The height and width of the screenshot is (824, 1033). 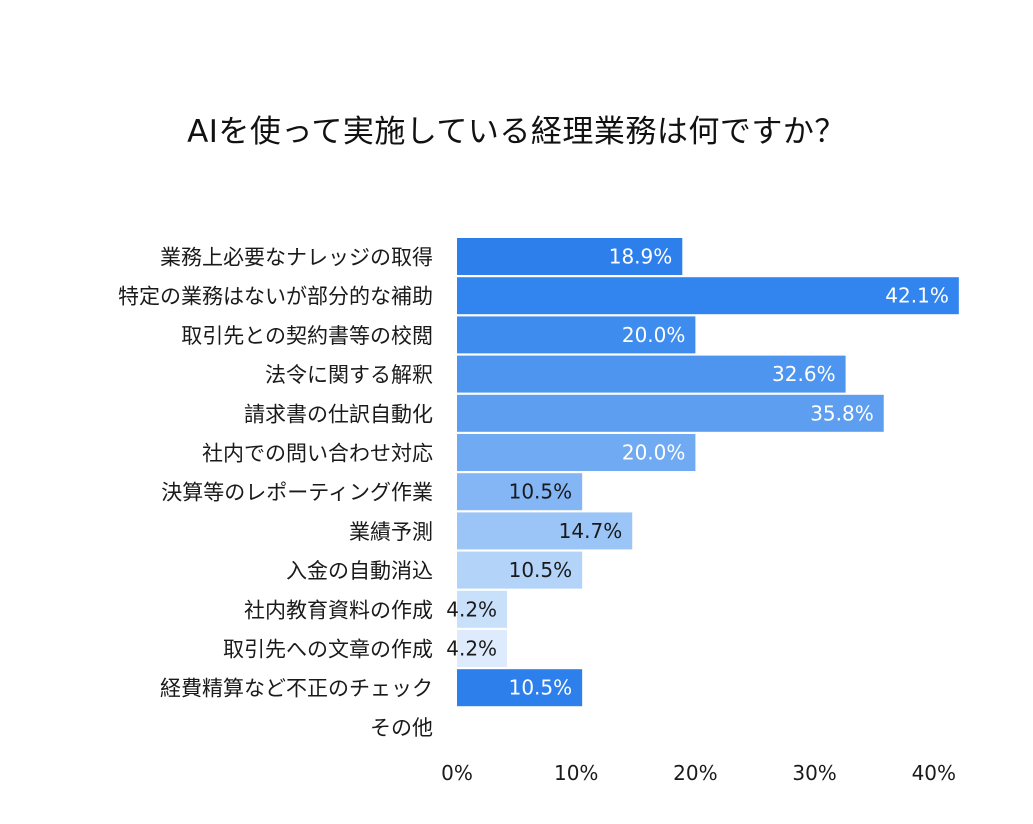 I want to click on category-label: 入金の自動消込, so click(x=359, y=571).